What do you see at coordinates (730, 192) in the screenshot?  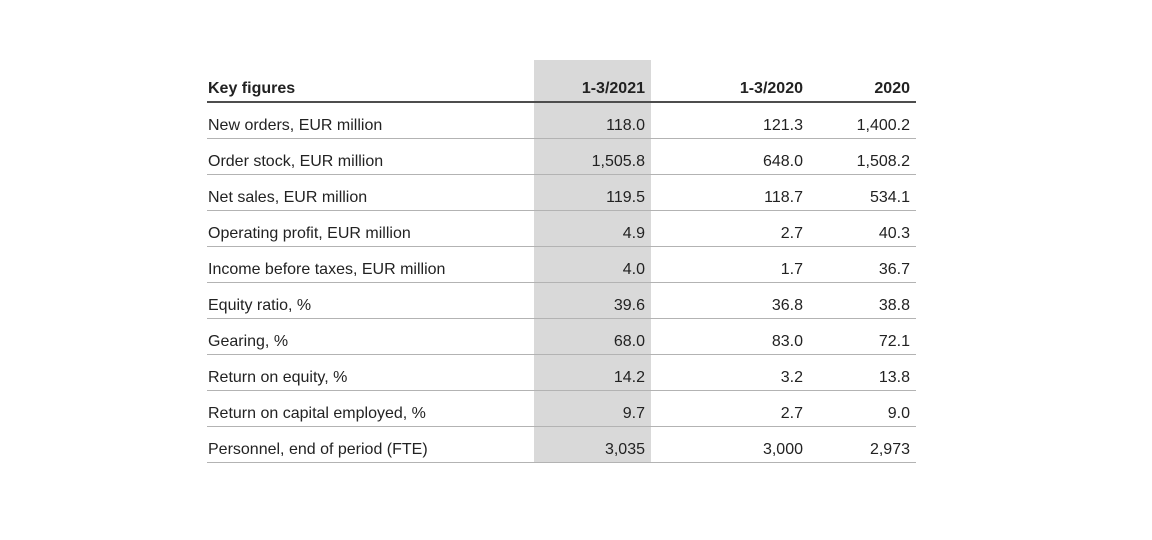 I see `cell-value: 118.7` at bounding box center [730, 192].